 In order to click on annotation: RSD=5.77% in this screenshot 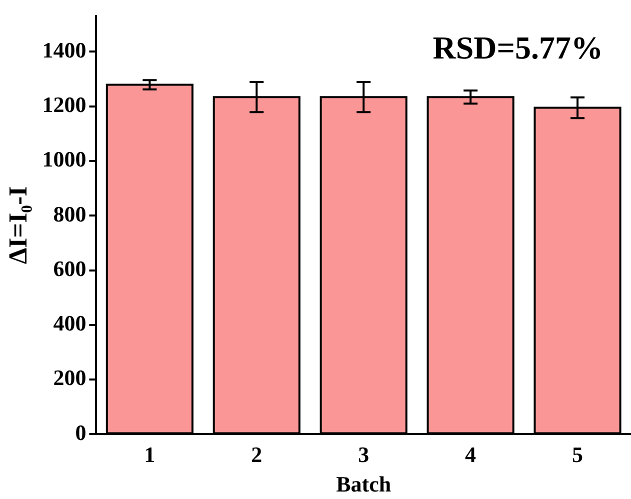, I will do `click(517, 47)`.